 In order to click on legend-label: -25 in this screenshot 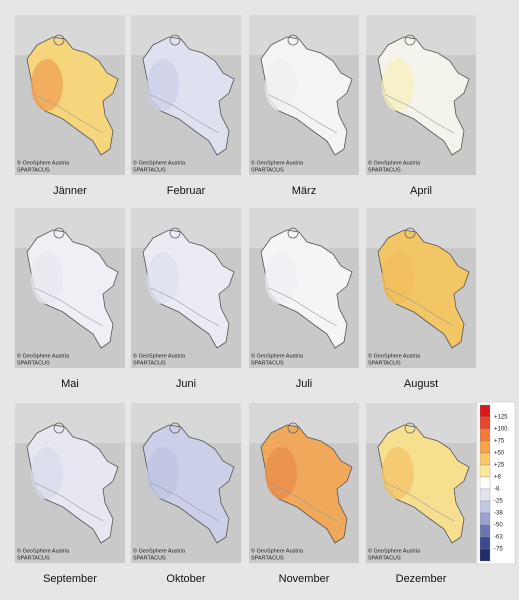, I will do `click(498, 502)`.